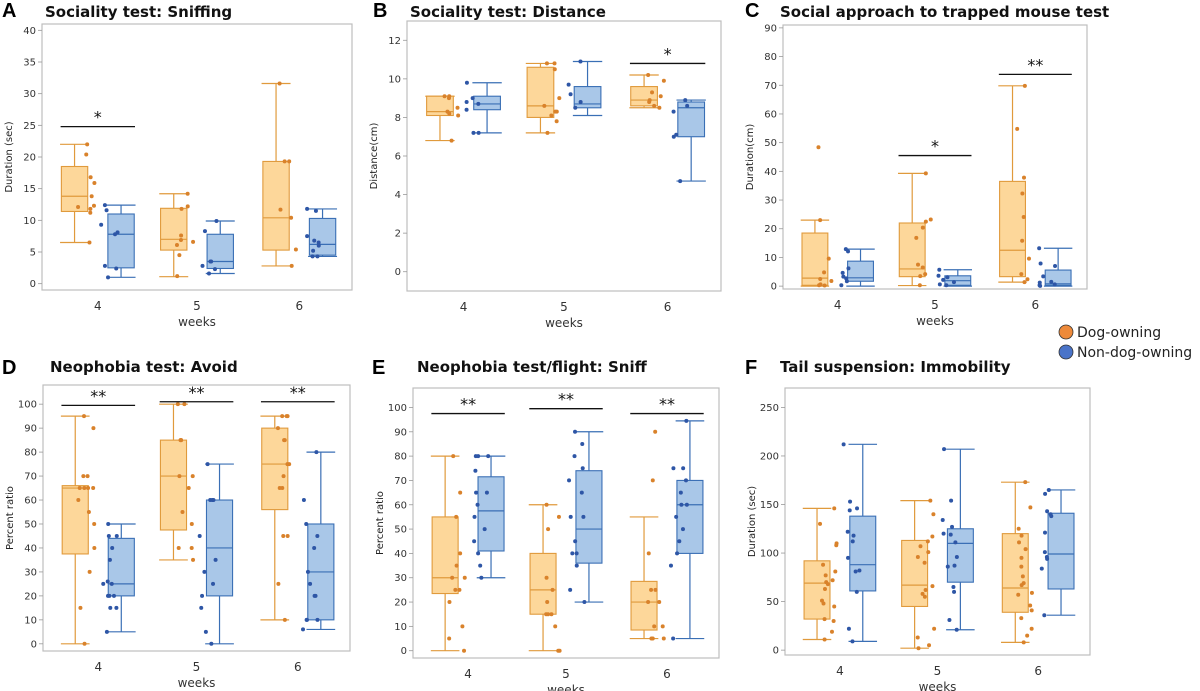 The width and height of the screenshot is (1200, 691). I want to click on y-tick-label: 35, so click(29, 63).